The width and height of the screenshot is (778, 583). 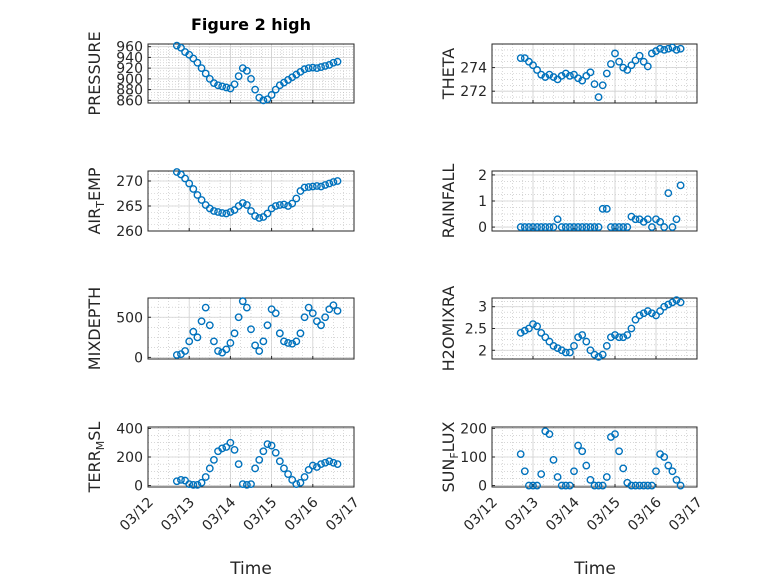 What do you see at coordinates (129, 69) in the screenshot?
I see `y-tick-label: 920` at bounding box center [129, 69].